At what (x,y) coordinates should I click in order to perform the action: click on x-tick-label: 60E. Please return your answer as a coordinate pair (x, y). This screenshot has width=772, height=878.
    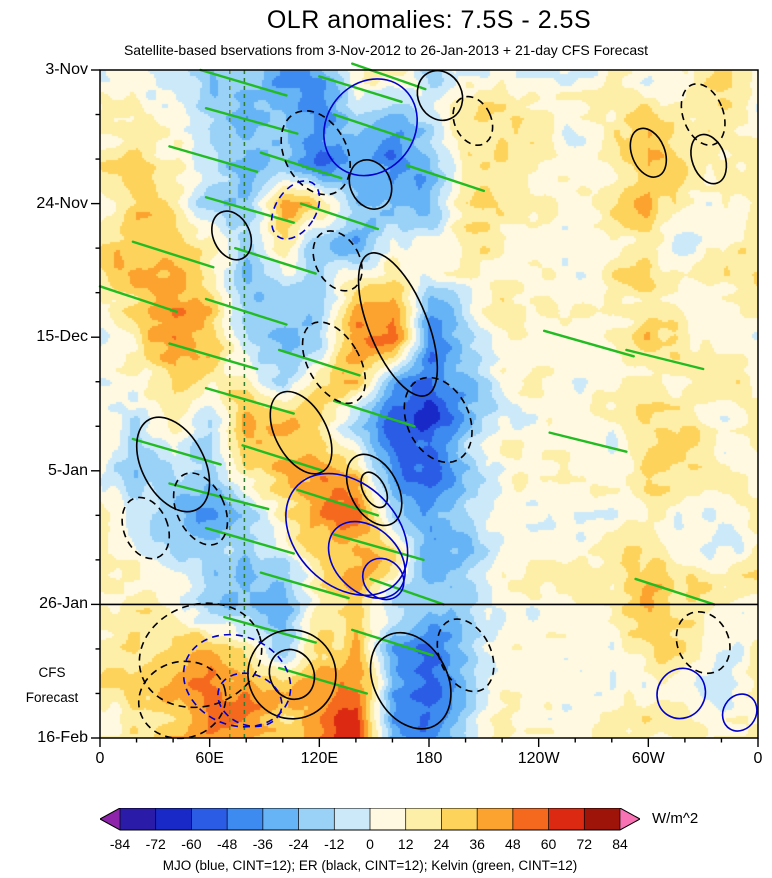
    Looking at the image, I should click on (209, 758).